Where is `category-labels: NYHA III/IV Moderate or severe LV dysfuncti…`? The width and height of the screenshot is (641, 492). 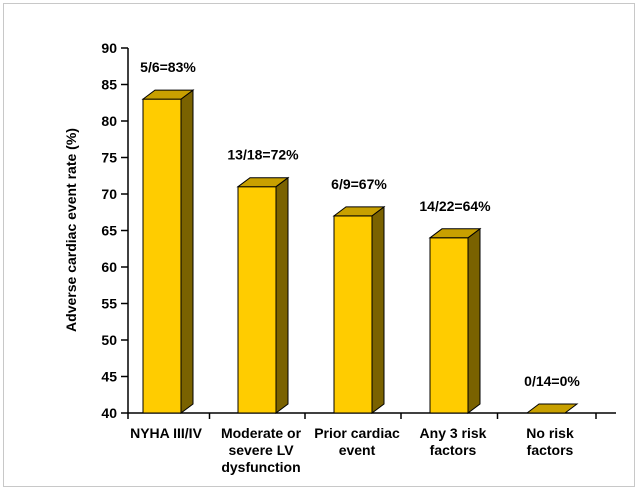 category-labels: NYHA III/IV Moderate or severe LV dysfuncti… is located at coordinates (352, 450).